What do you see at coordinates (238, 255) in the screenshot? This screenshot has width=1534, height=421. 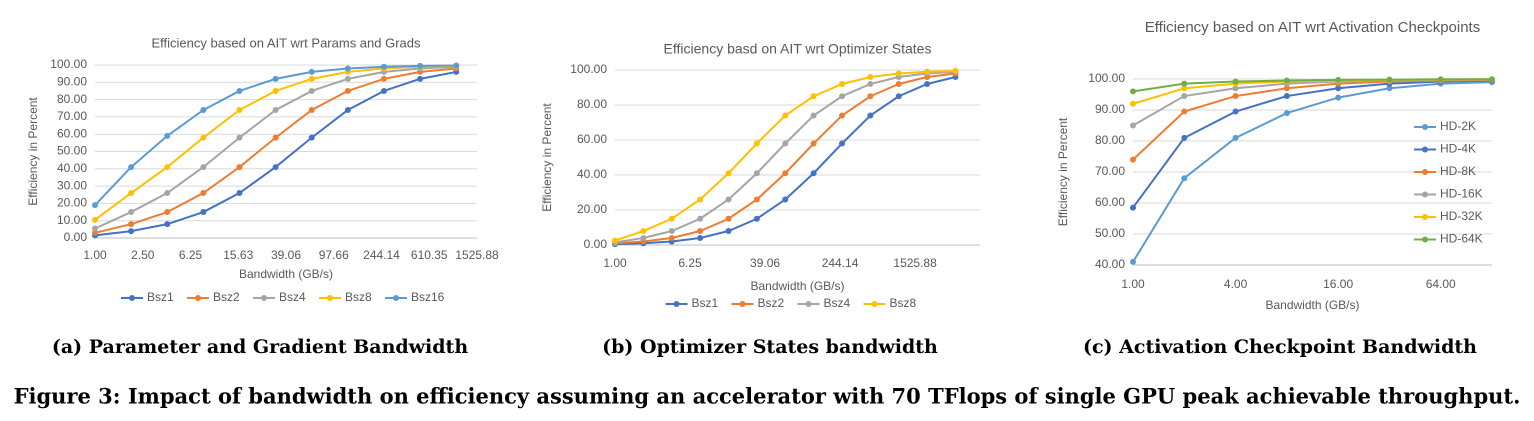 I see `x-tick-label: 15.63` at bounding box center [238, 255].